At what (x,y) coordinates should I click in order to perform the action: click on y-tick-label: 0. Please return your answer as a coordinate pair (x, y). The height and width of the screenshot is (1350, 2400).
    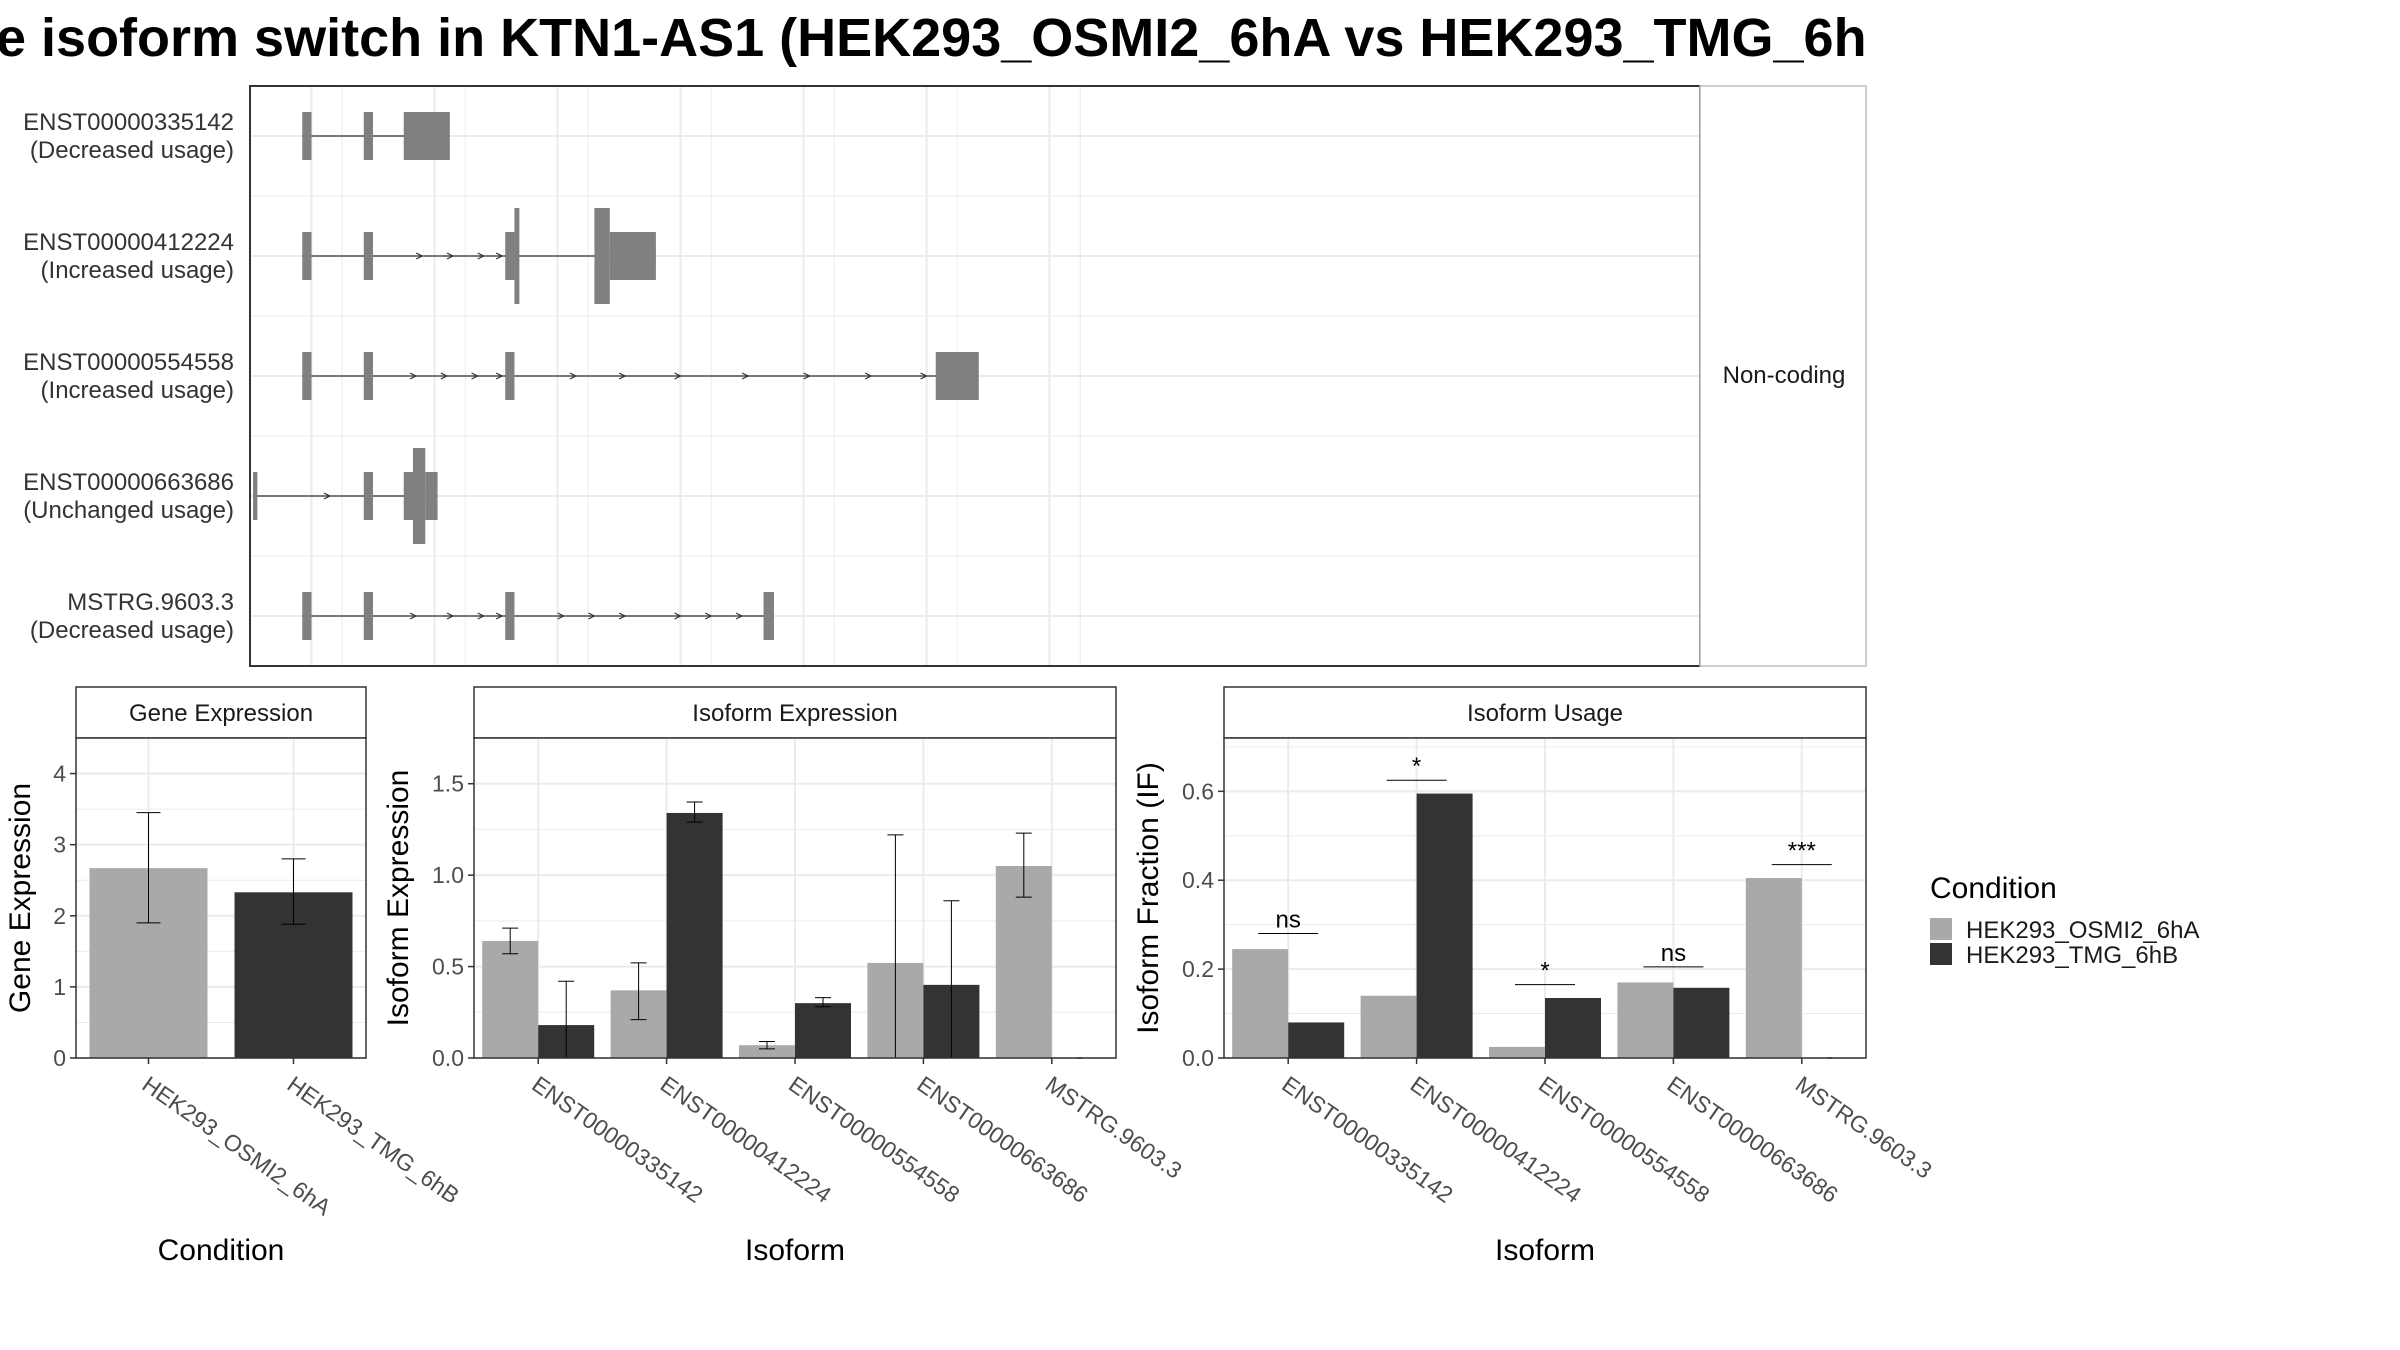
    Looking at the image, I should click on (59, 1058).